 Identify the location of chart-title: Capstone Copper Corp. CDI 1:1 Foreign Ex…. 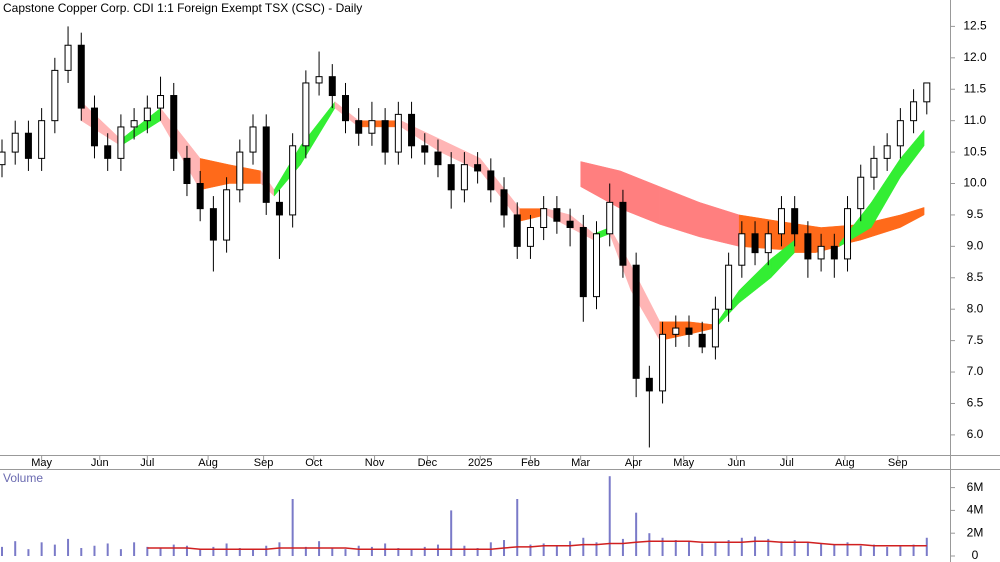
(182, 8).